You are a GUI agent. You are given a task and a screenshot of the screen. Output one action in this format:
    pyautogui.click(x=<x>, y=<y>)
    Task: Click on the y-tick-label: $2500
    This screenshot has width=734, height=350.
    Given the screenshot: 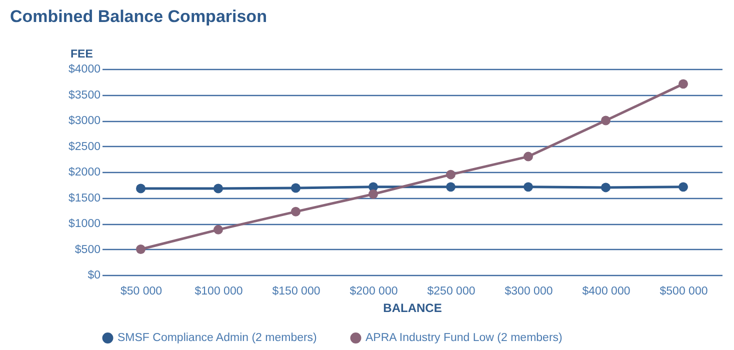 What is the action you would take?
    pyautogui.click(x=84, y=146)
    